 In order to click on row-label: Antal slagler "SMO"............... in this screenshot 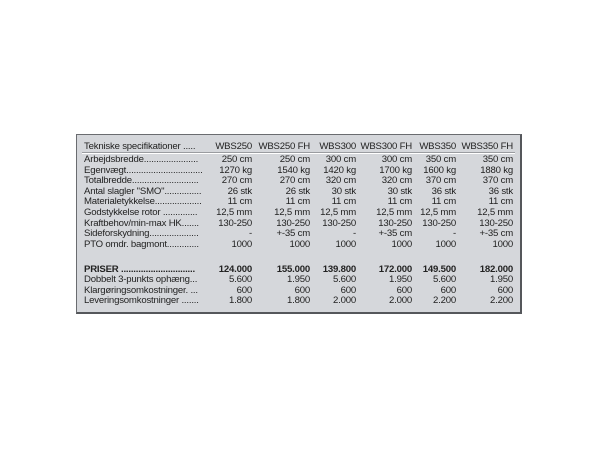, I will do `click(143, 191)`.